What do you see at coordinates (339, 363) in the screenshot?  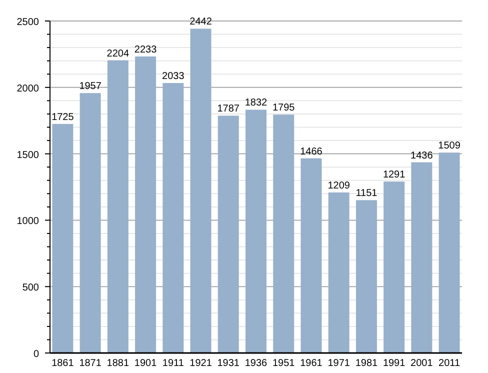 I see `x-tick-label: 1971` at bounding box center [339, 363].